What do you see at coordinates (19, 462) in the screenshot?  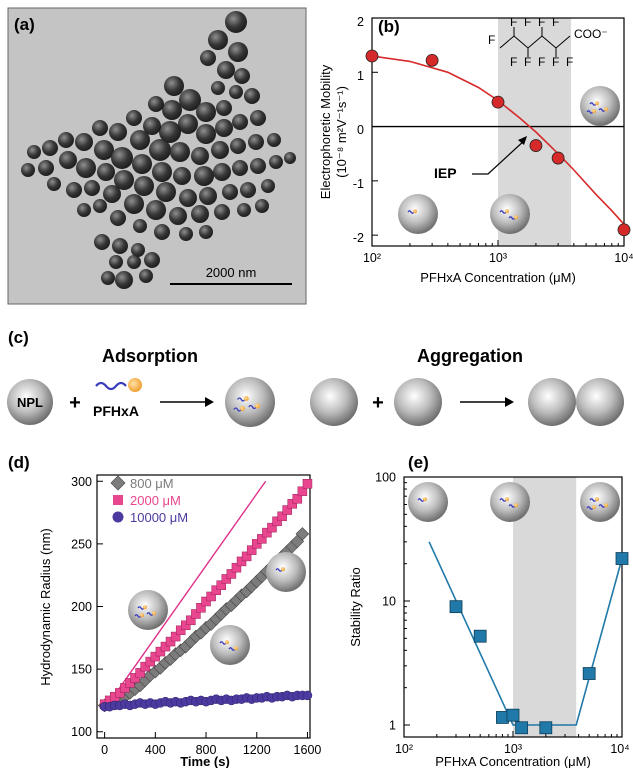 I see `panel-label-d: (d)` at bounding box center [19, 462].